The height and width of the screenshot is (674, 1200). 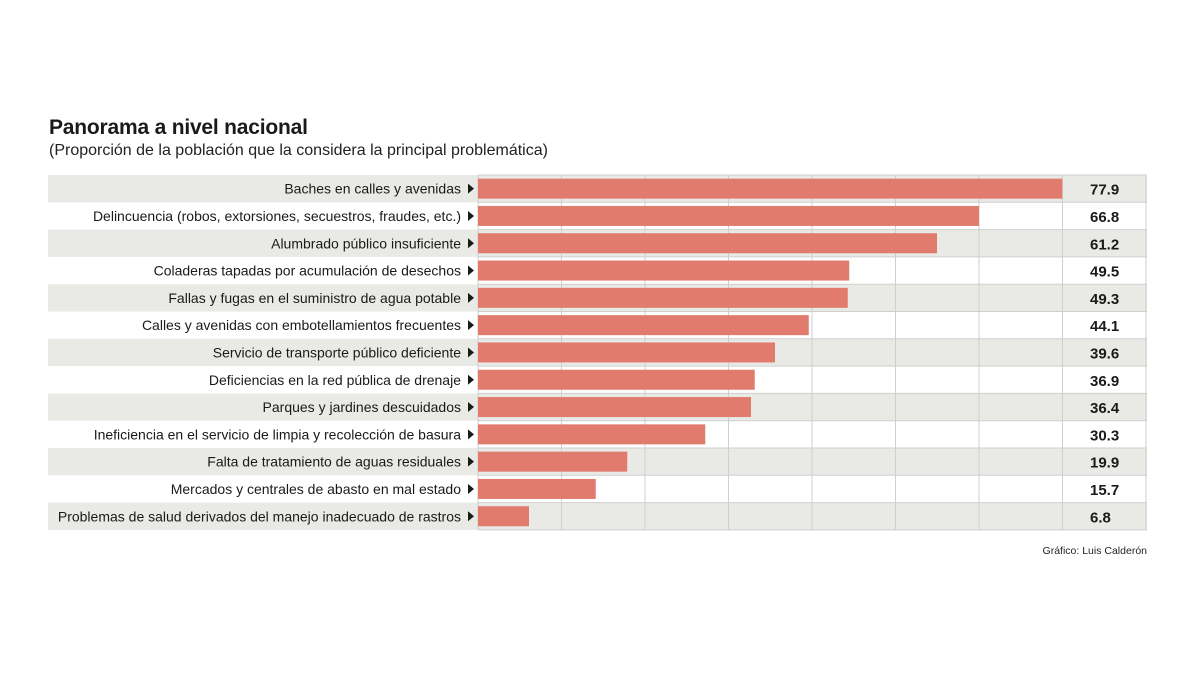 What do you see at coordinates (1100, 517) in the screenshot?
I see `value-label: 6.8` at bounding box center [1100, 517].